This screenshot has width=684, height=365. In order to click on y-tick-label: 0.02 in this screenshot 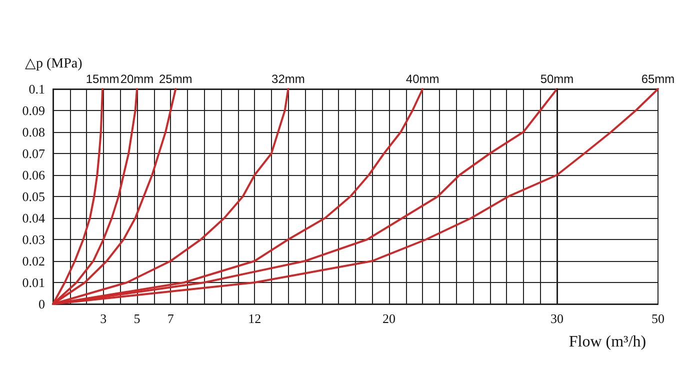, I will do `click(33, 261)`.